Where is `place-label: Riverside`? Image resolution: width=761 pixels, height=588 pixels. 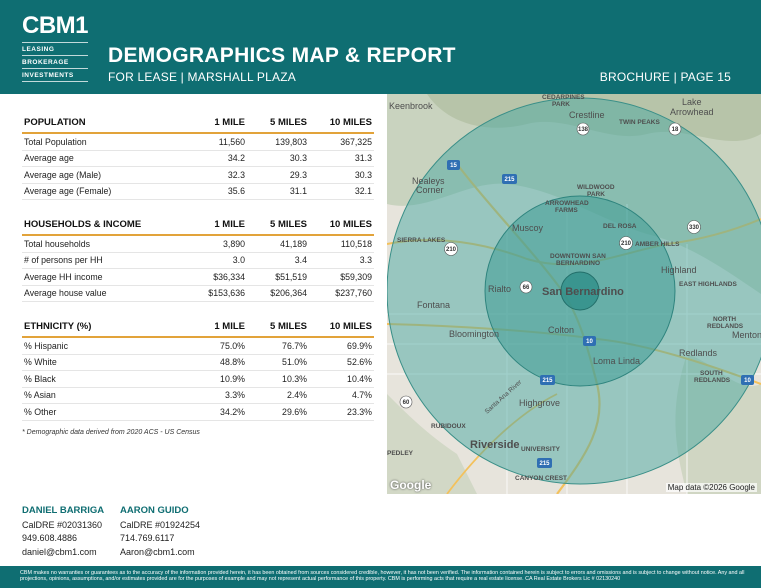
place-label: Riverside is located at coordinates (495, 445).